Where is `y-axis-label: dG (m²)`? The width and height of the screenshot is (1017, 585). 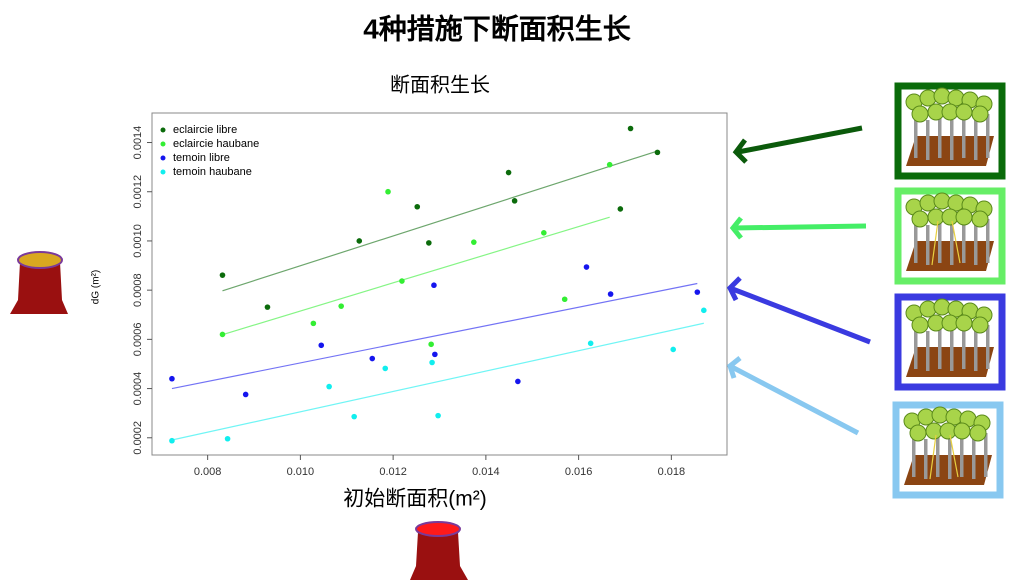
y-axis-label: dG (m²) is located at coordinates (96, 287).